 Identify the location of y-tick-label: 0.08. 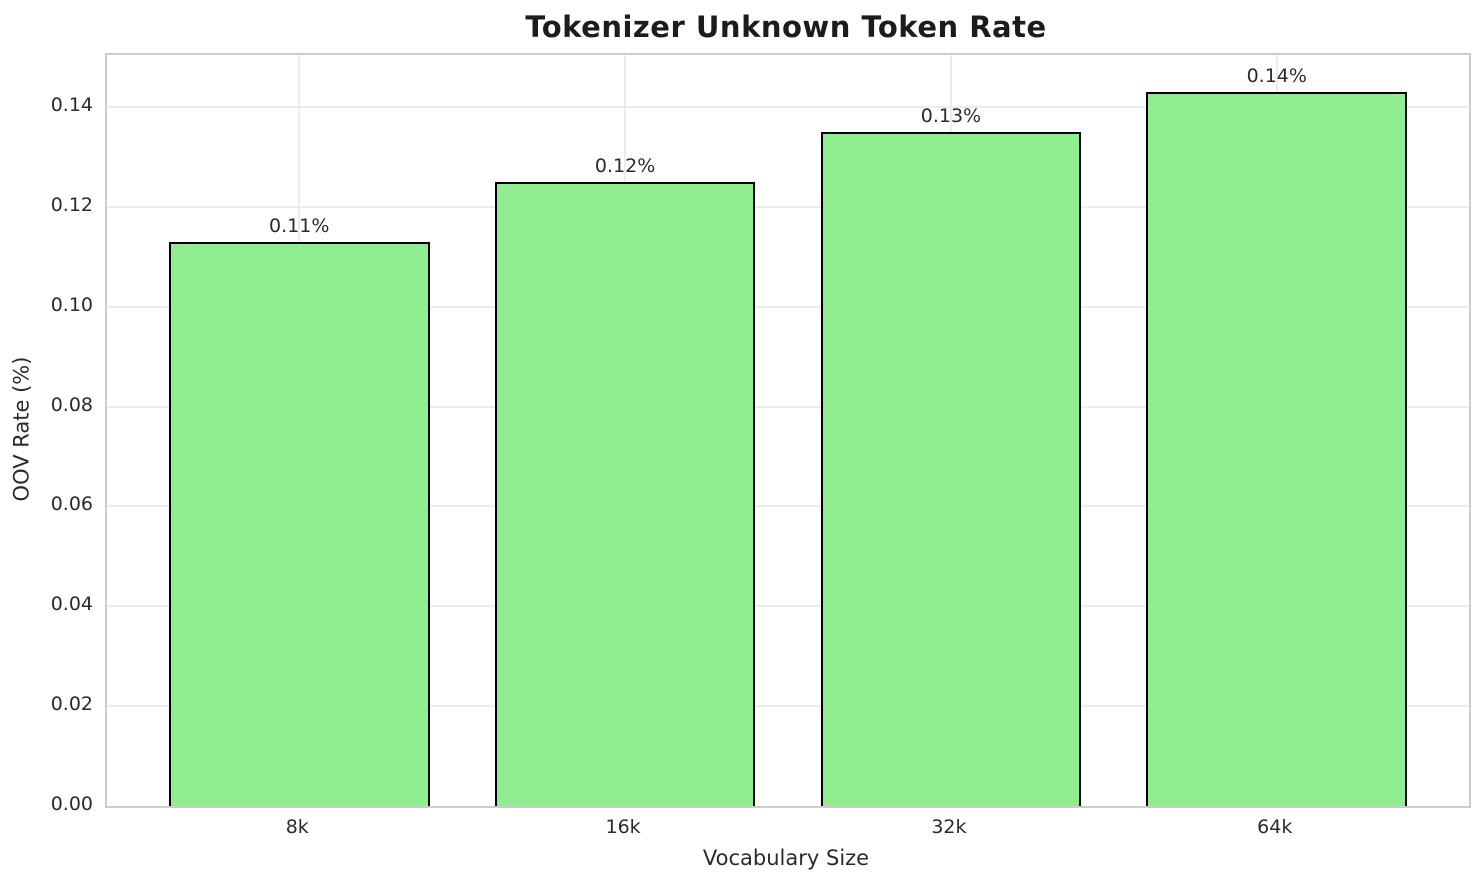
(71, 404).